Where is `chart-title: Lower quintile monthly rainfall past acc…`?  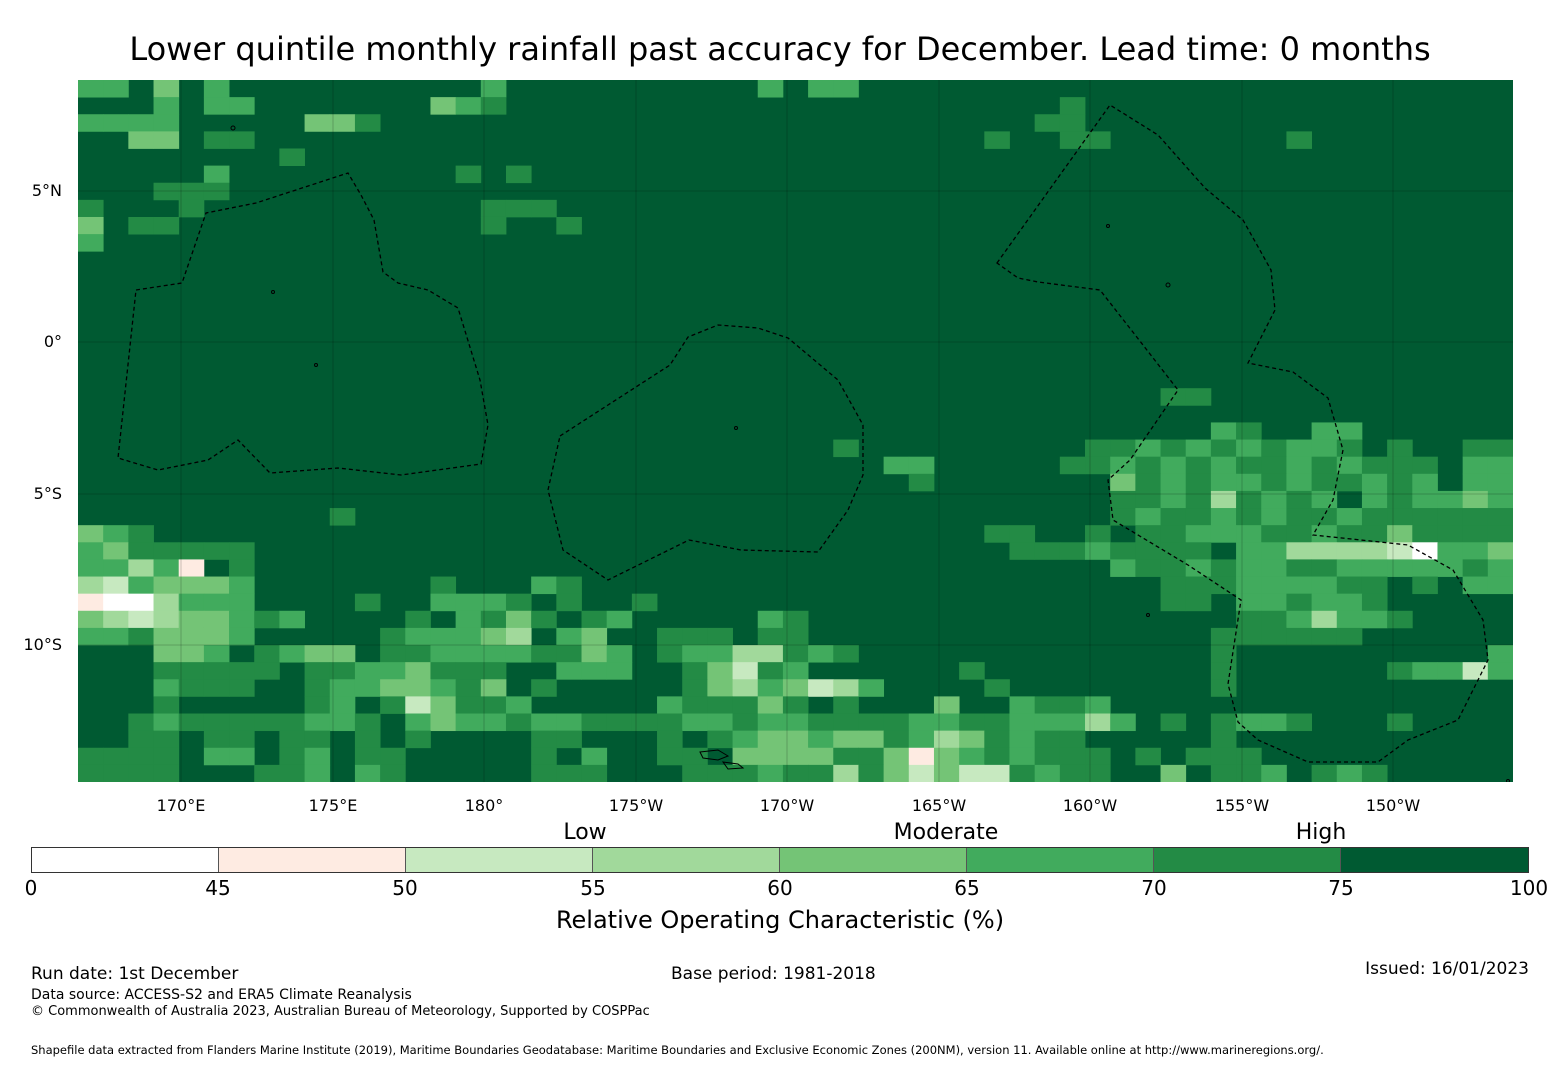 chart-title: Lower quintile monthly rainfall past acc… is located at coordinates (780, 49).